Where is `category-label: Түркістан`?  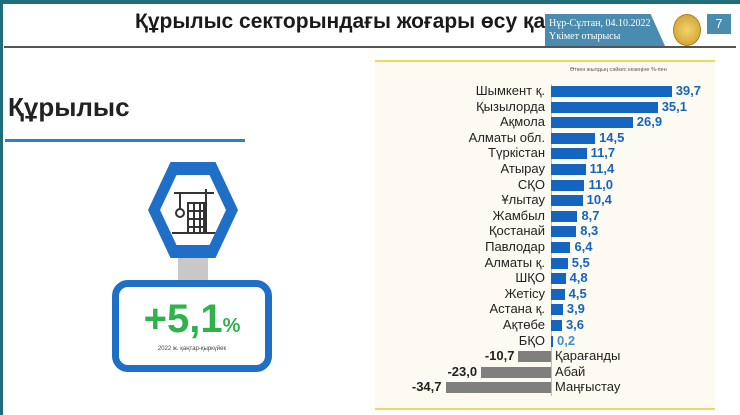
category-label: Түркістан is located at coordinates (516, 153).